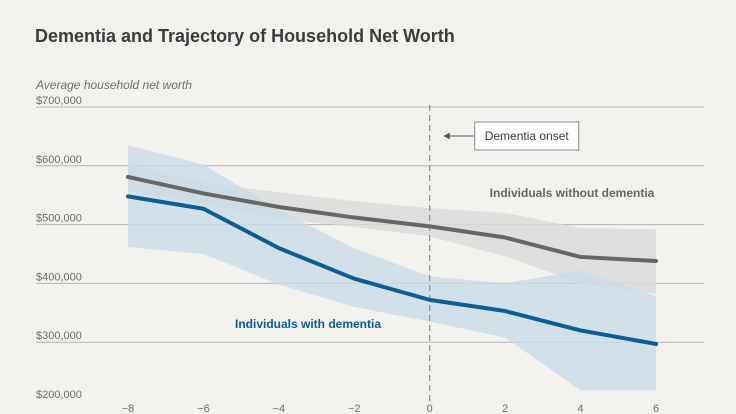 This screenshot has width=736, height=414. Describe the element at coordinates (581, 408) in the screenshot. I see `x-tick-label: 4` at that location.